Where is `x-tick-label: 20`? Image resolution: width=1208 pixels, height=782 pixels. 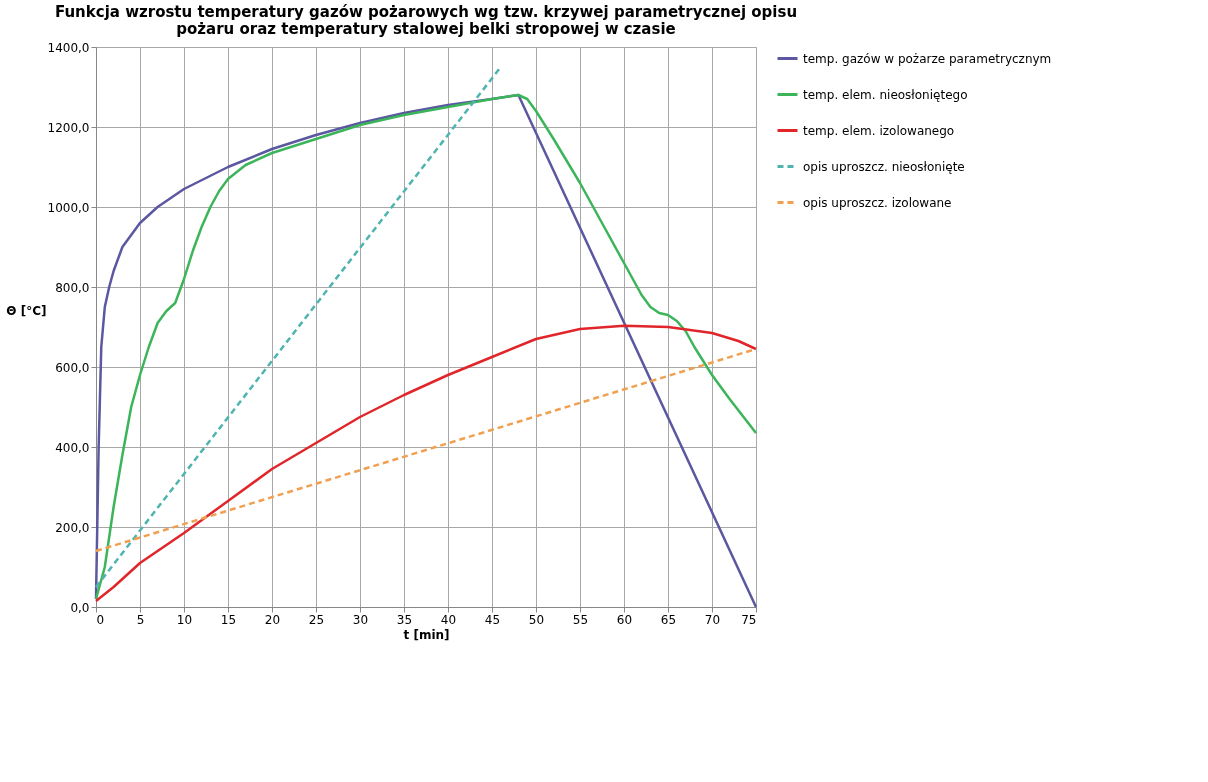
x-tick-label: 20 is located at coordinates (272, 619).